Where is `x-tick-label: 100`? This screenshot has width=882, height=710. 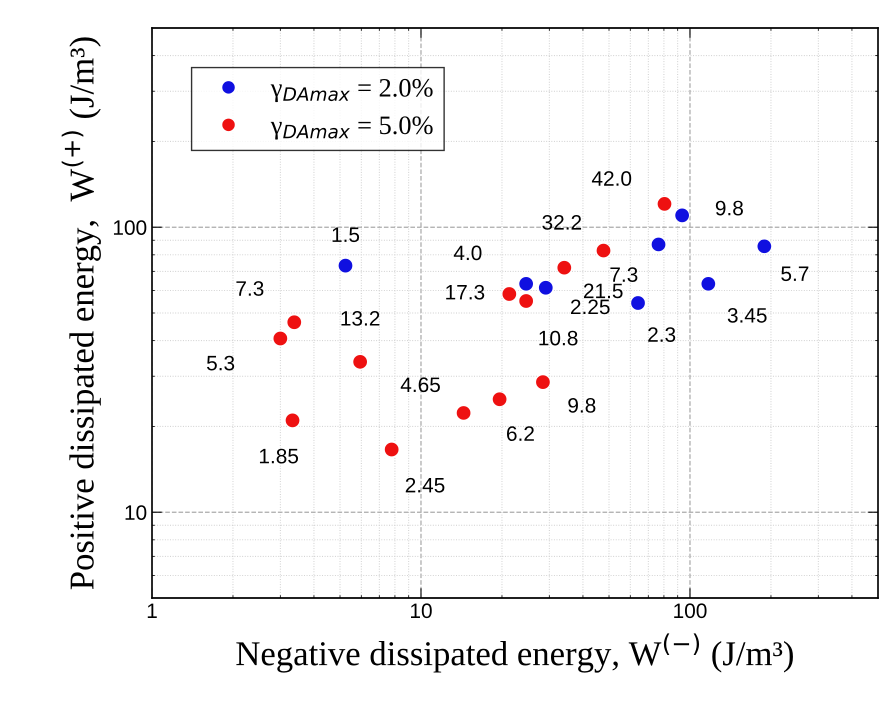
x-tick-label: 100 is located at coordinates (690, 610).